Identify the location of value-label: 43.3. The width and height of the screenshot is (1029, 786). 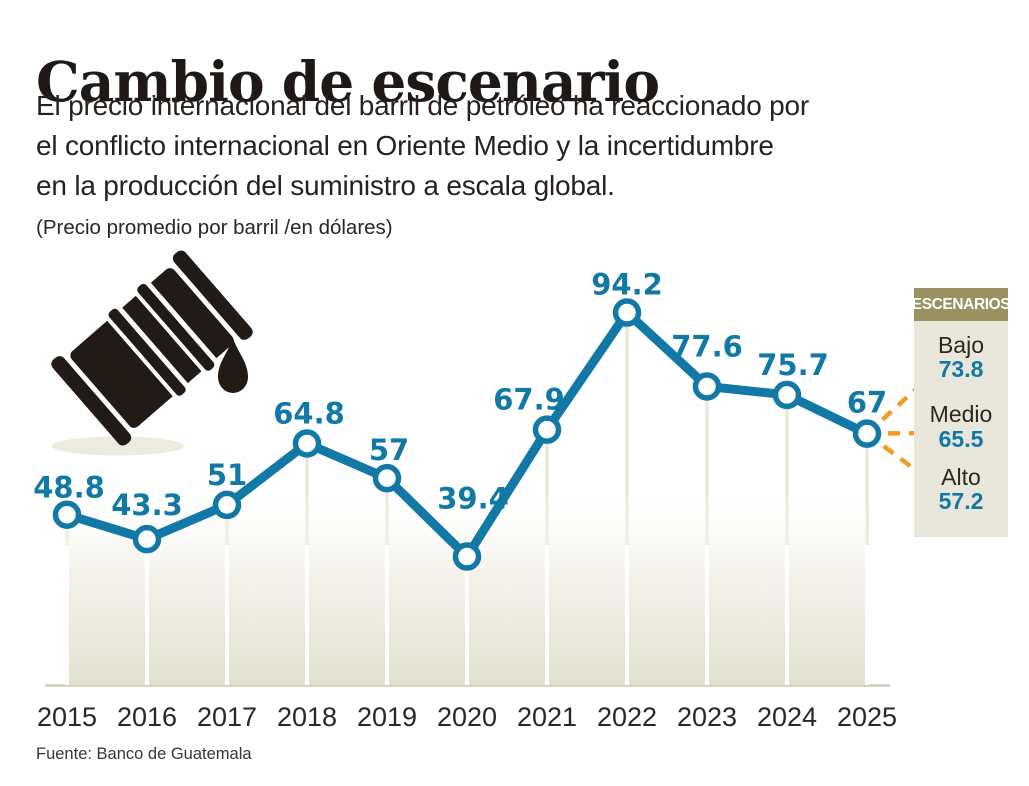
(147, 505).